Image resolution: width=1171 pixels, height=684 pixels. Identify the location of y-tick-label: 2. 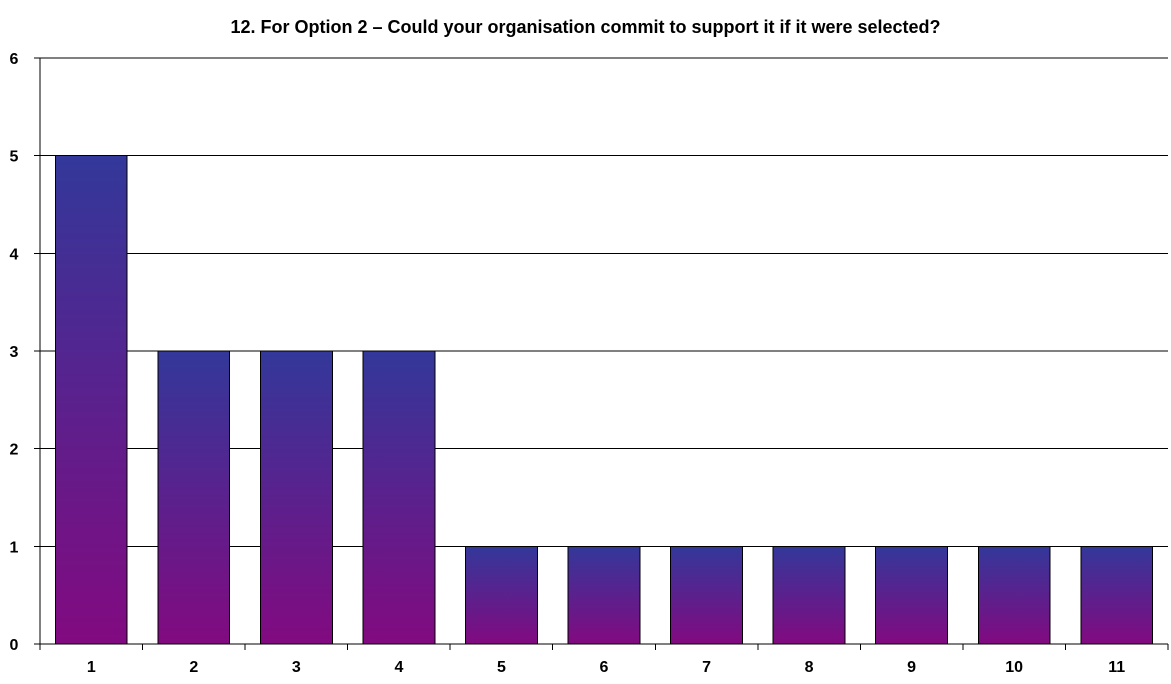
(14, 450).